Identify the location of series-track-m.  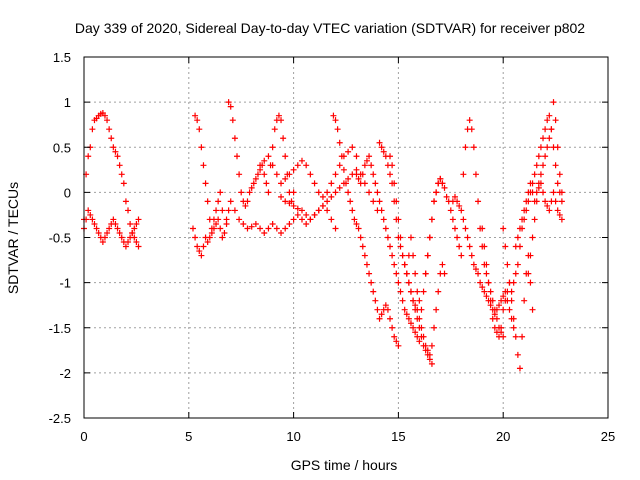
(435, 226).